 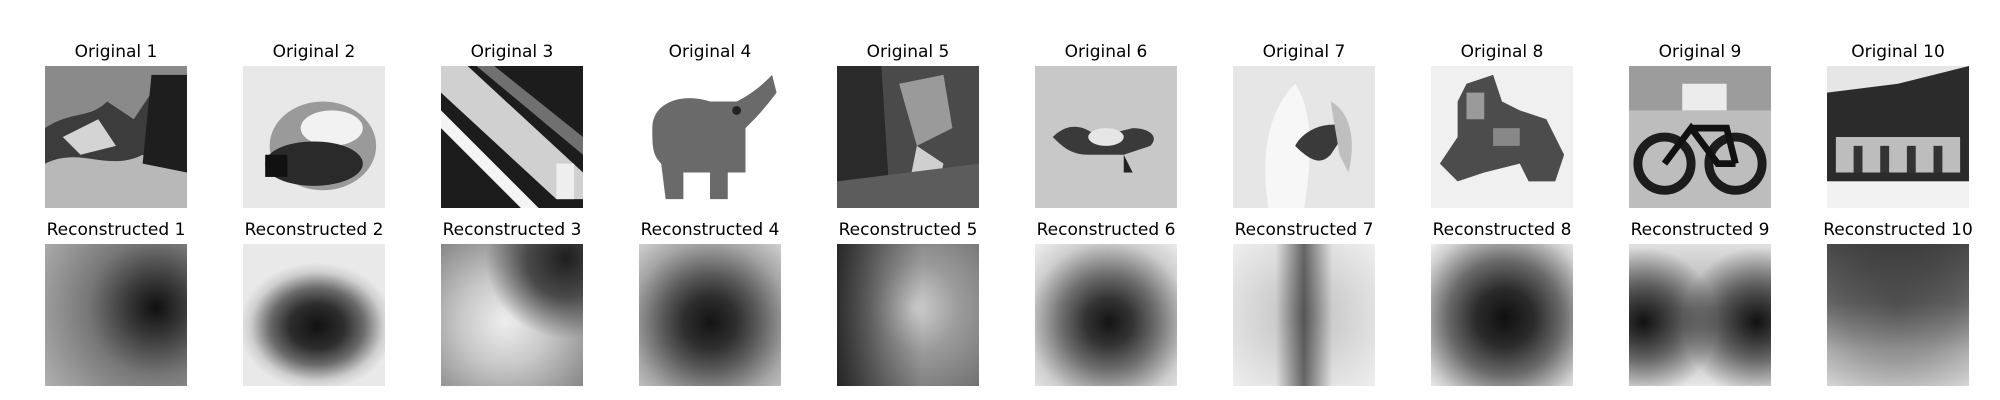 I want to click on reconstructed-title-3: Reconstructed 3, so click(x=512, y=230).